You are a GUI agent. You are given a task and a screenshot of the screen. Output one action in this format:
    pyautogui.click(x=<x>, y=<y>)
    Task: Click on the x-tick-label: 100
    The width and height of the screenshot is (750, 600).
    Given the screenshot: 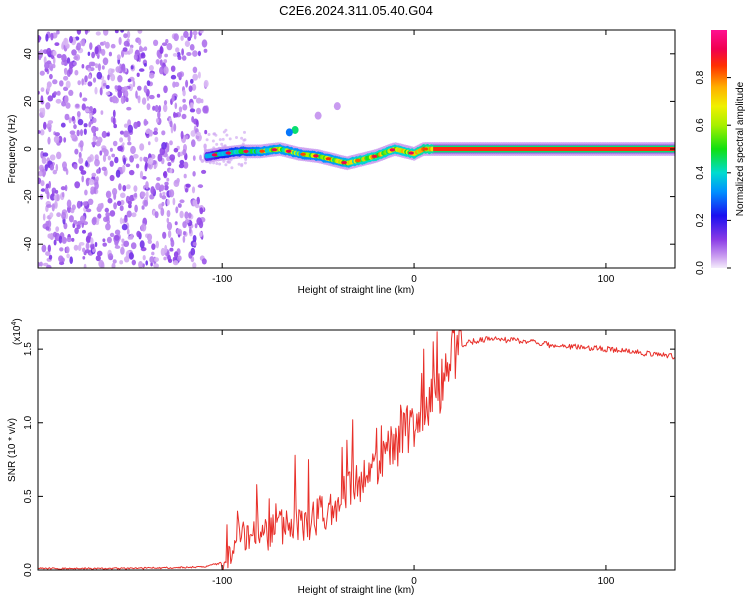 What is the action you would take?
    pyautogui.click(x=606, y=581)
    